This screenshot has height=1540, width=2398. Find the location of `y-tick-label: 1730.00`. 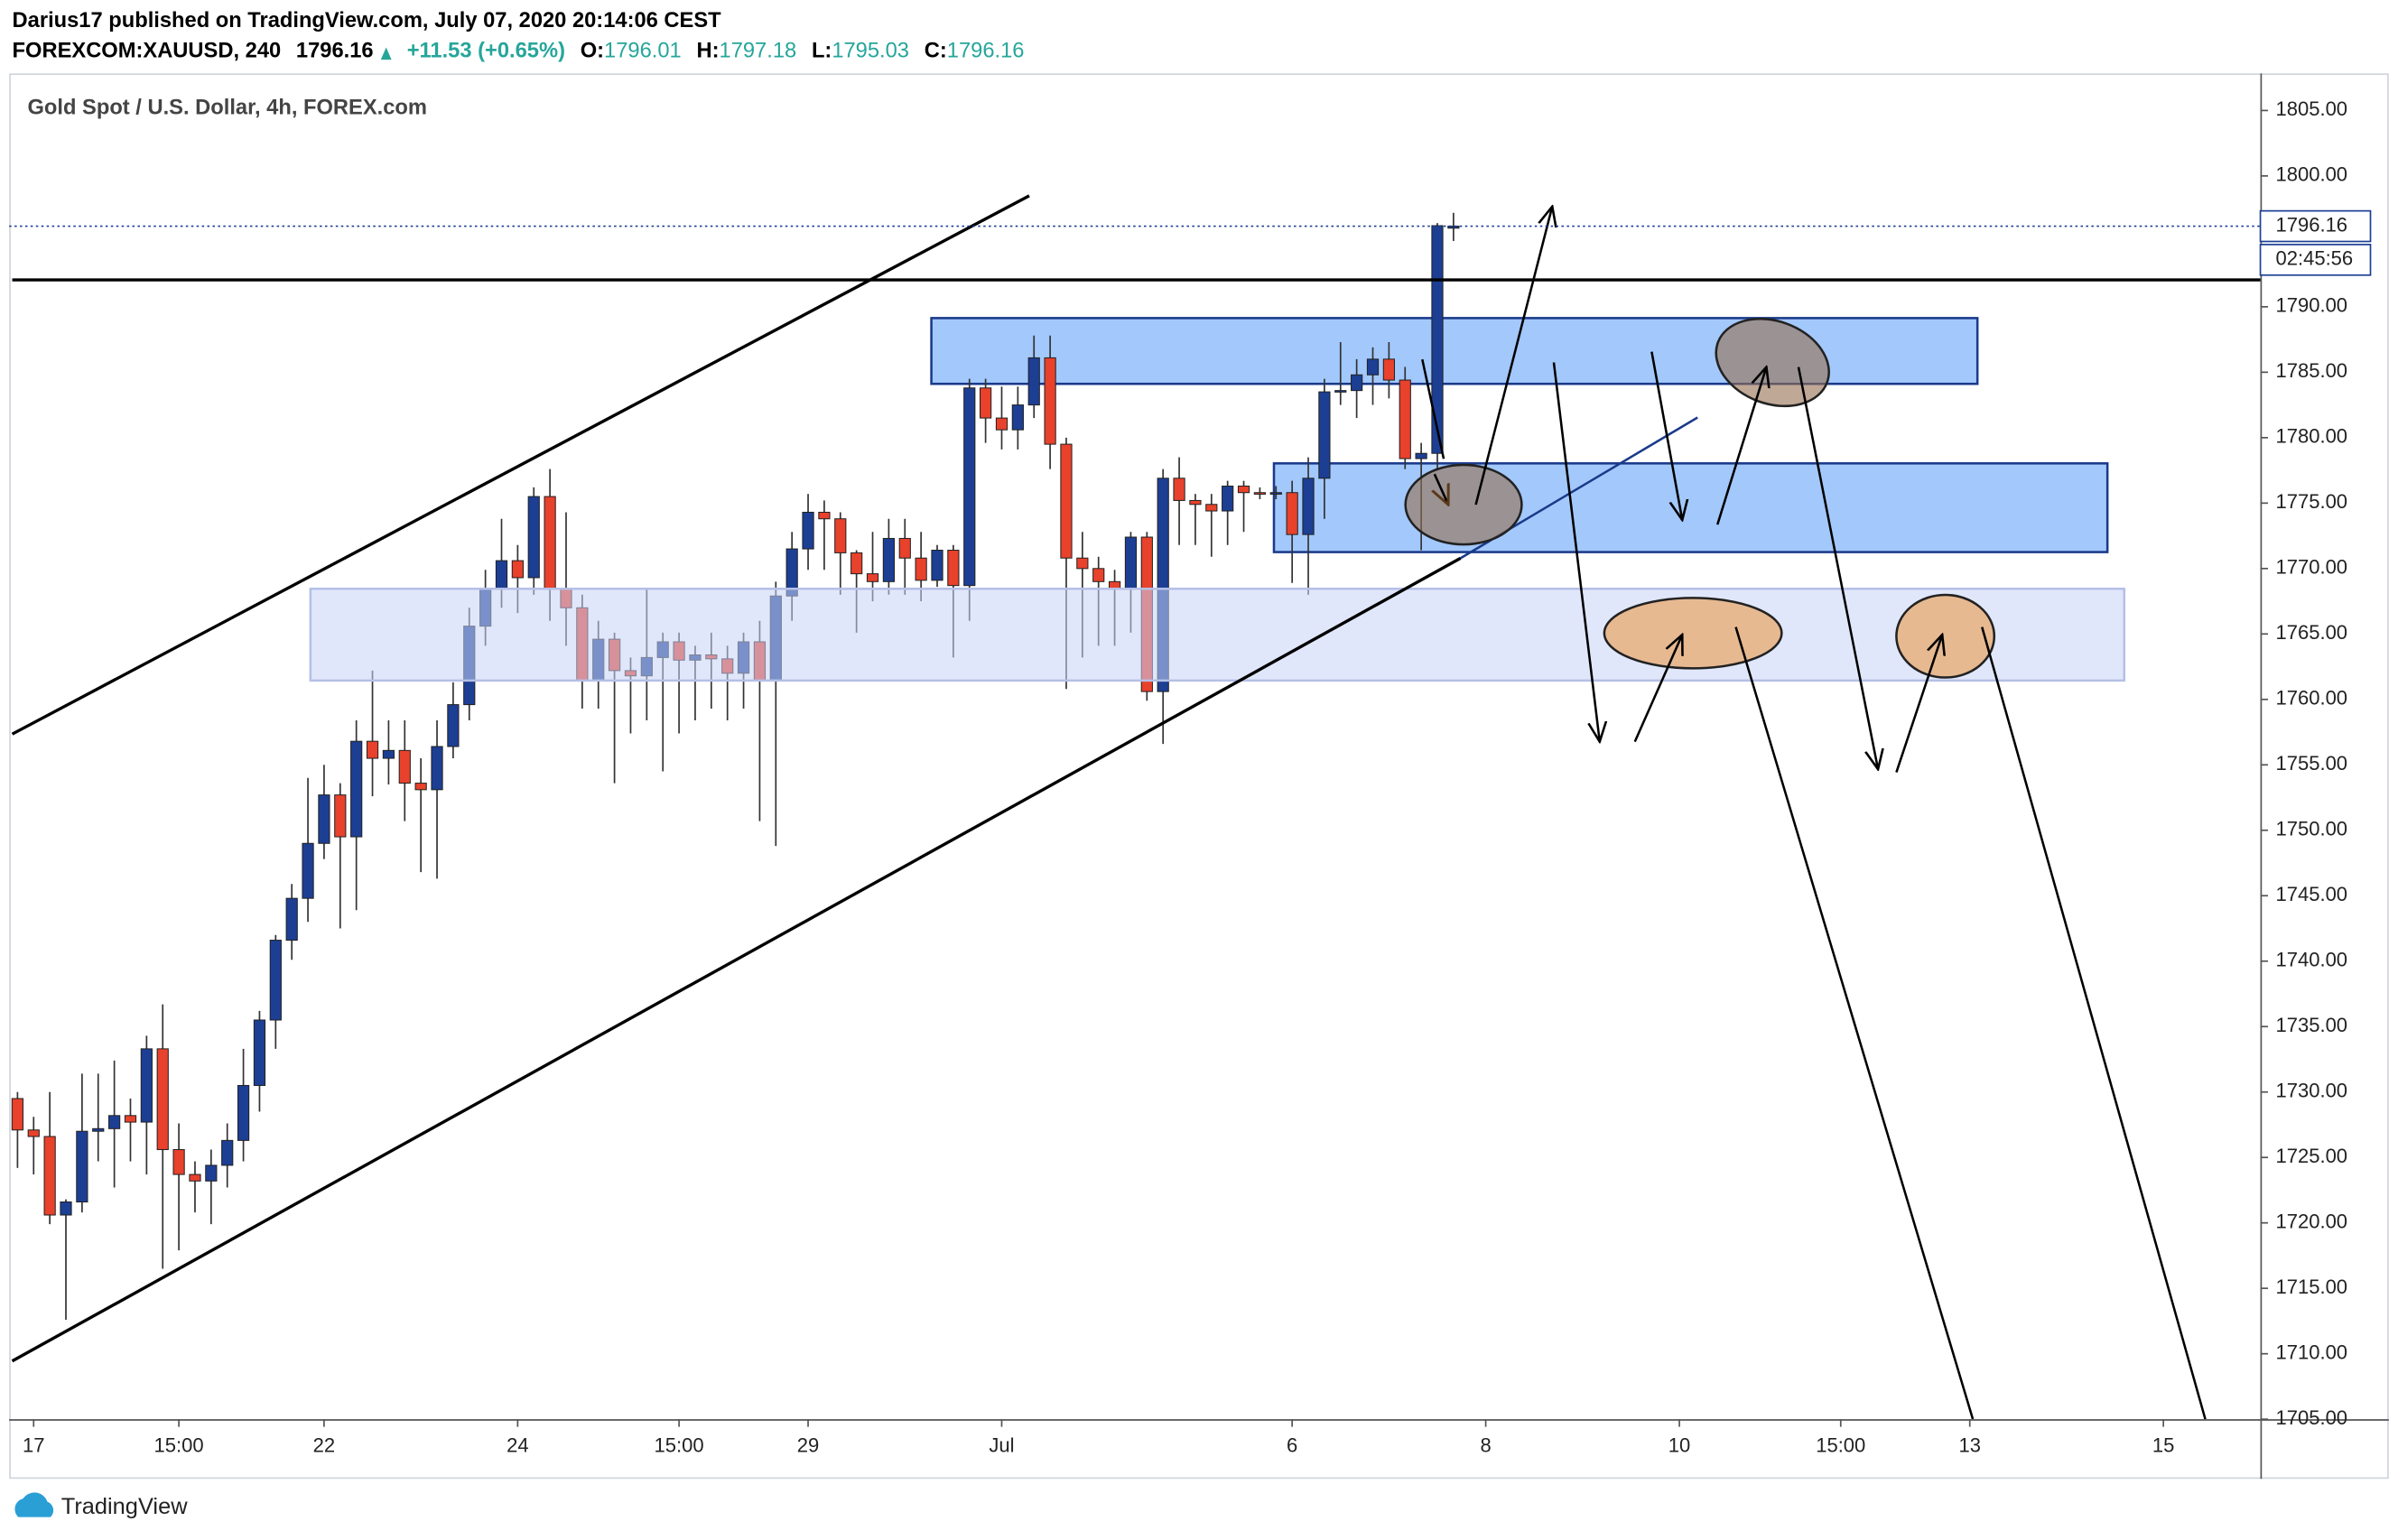

y-tick-label: 1730.00 is located at coordinates (2311, 1091).